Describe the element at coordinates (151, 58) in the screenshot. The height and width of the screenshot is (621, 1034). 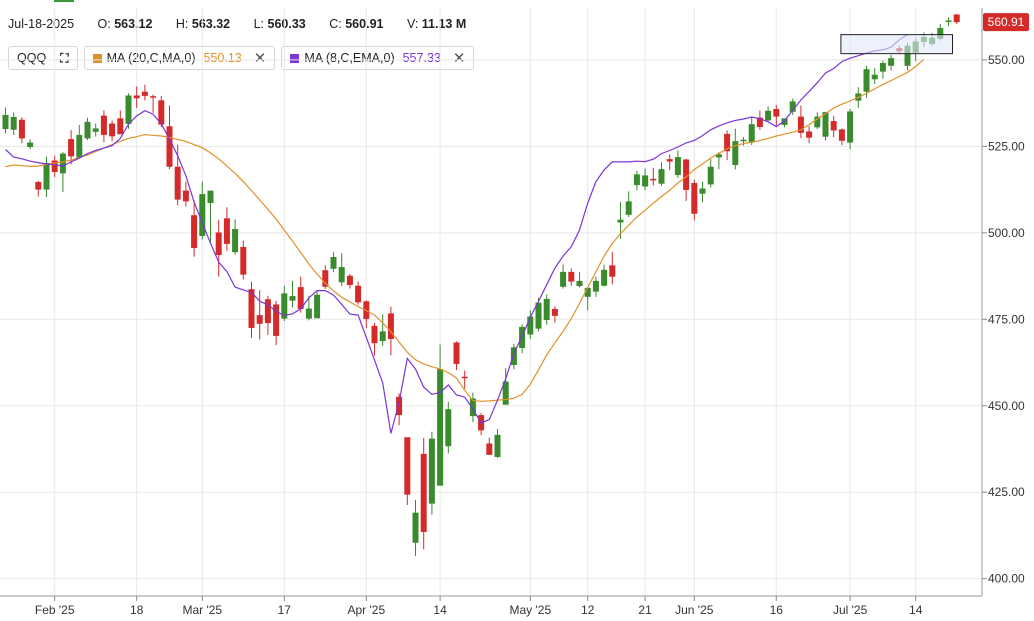
I see `ma20-label: MA (20,C,MA,0)` at that location.